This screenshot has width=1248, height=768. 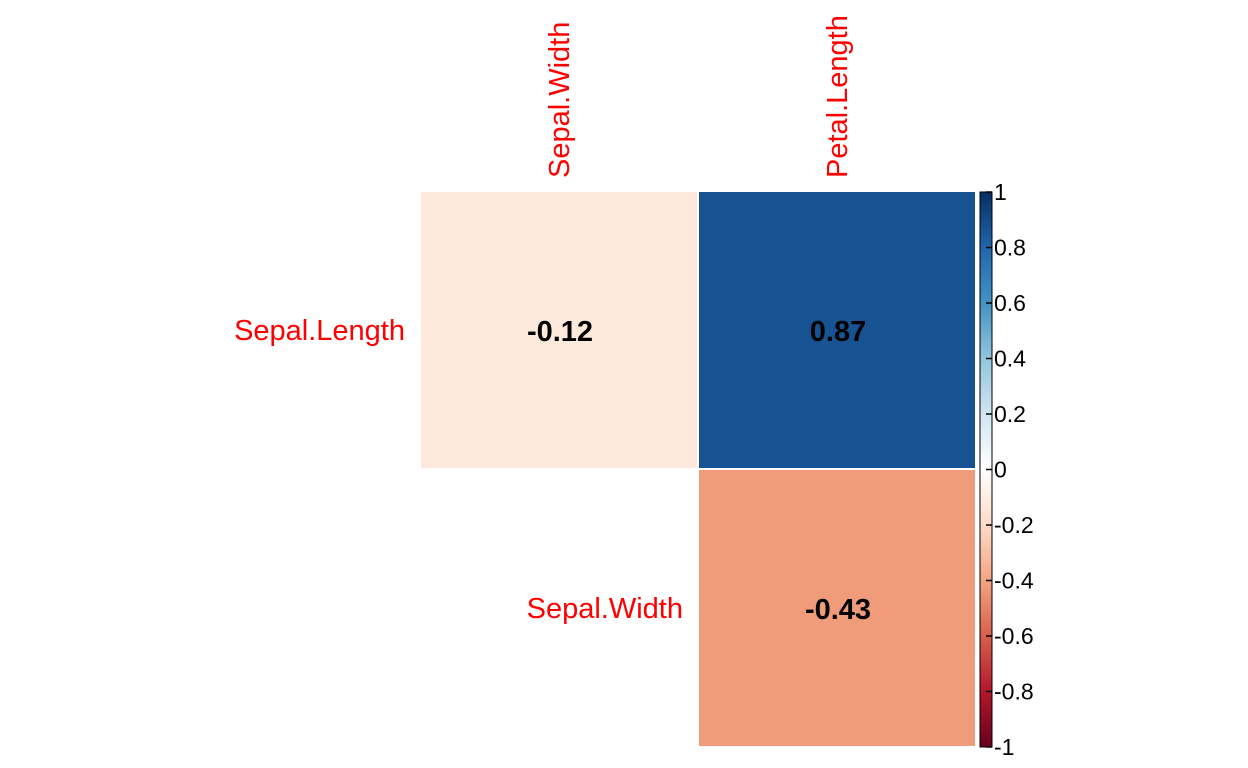 I want to click on colorbar-tick-label: -0.2, so click(x=1014, y=525).